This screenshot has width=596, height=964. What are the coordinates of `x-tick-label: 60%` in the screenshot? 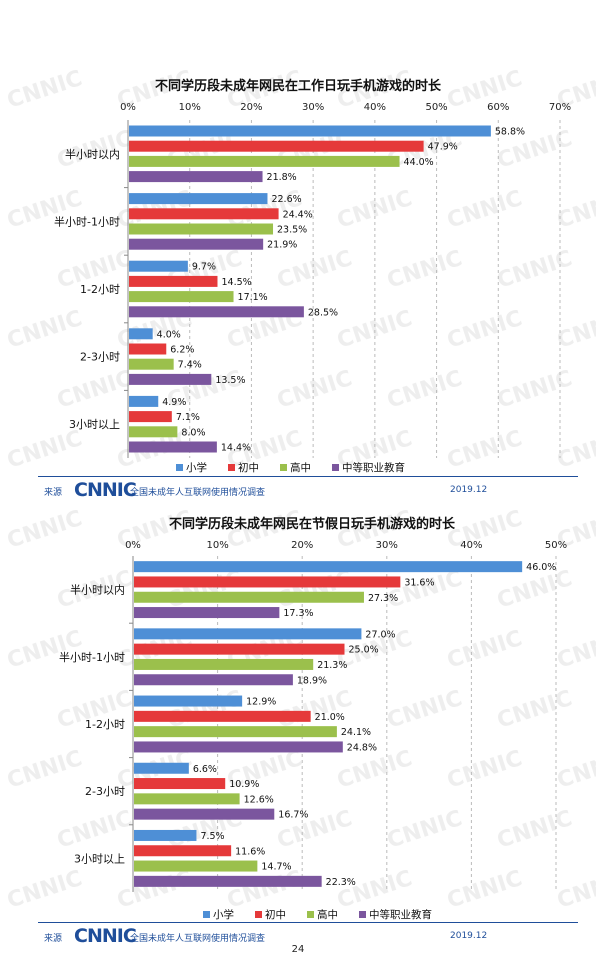 It's located at (498, 107).